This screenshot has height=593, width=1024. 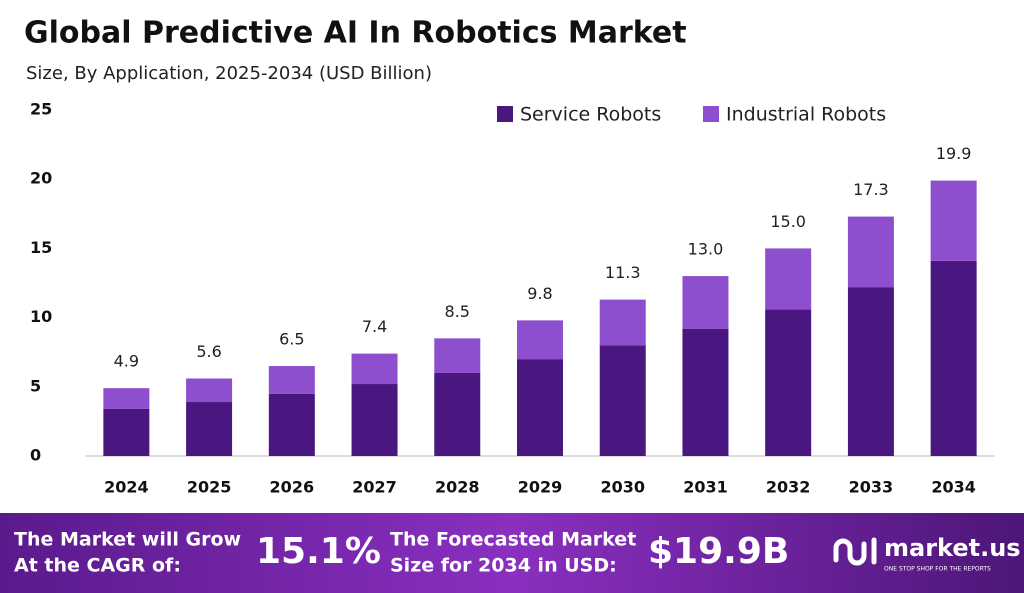 I want to click on x-tick-label: 2032, so click(x=788, y=487).